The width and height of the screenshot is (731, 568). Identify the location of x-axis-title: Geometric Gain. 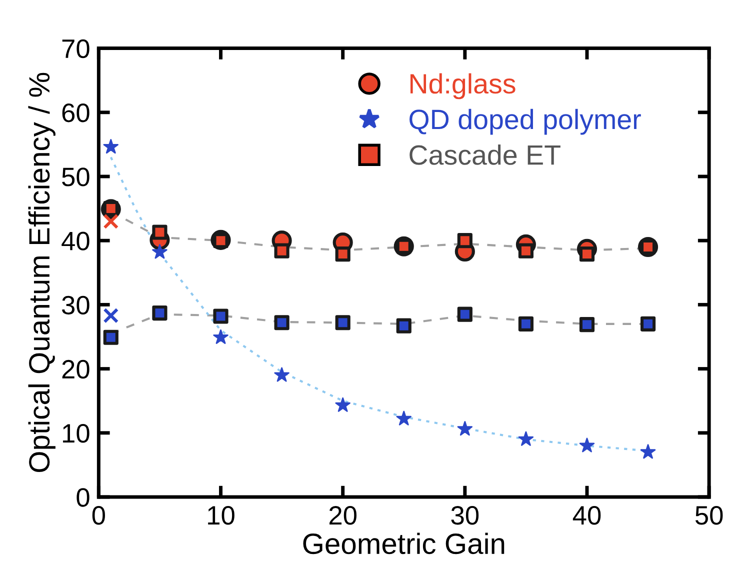
(403, 543).